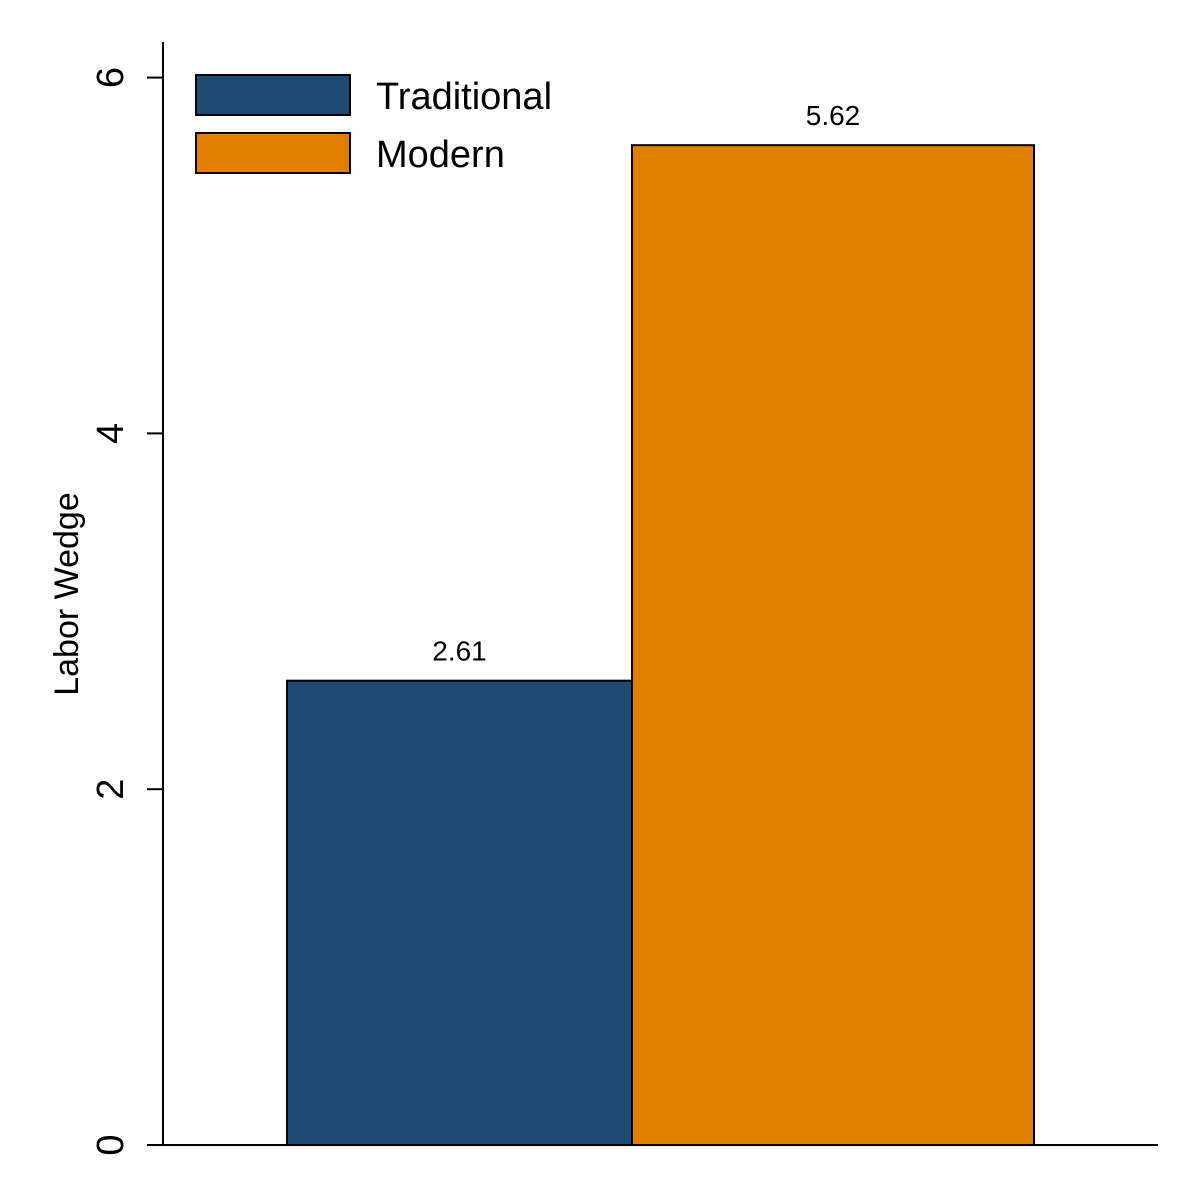 Image resolution: width=1200 pixels, height=1200 pixels. What do you see at coordinates (111, 433) in the screenshot?
I see `y-tick-label: 4` at bounding box center [111, 433].